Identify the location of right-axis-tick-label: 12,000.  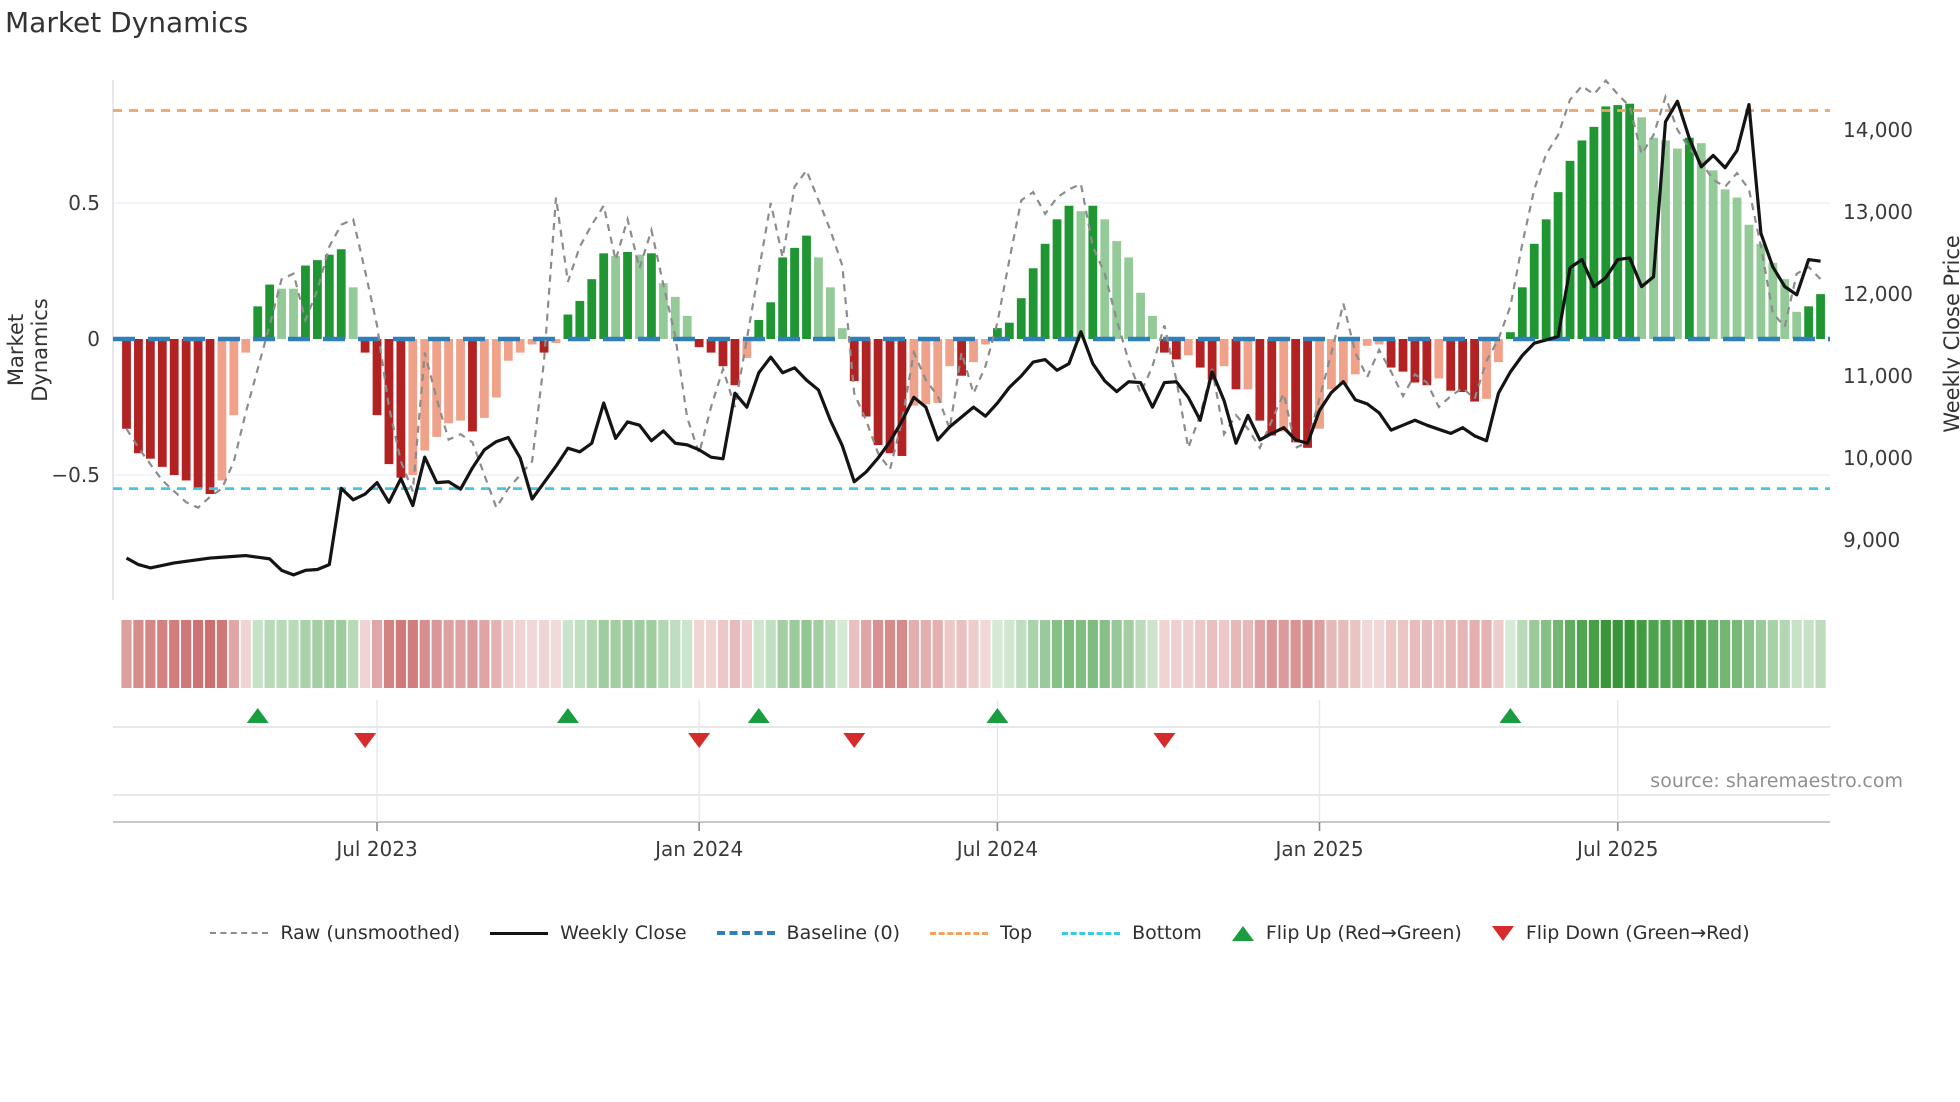
(1878, 294).